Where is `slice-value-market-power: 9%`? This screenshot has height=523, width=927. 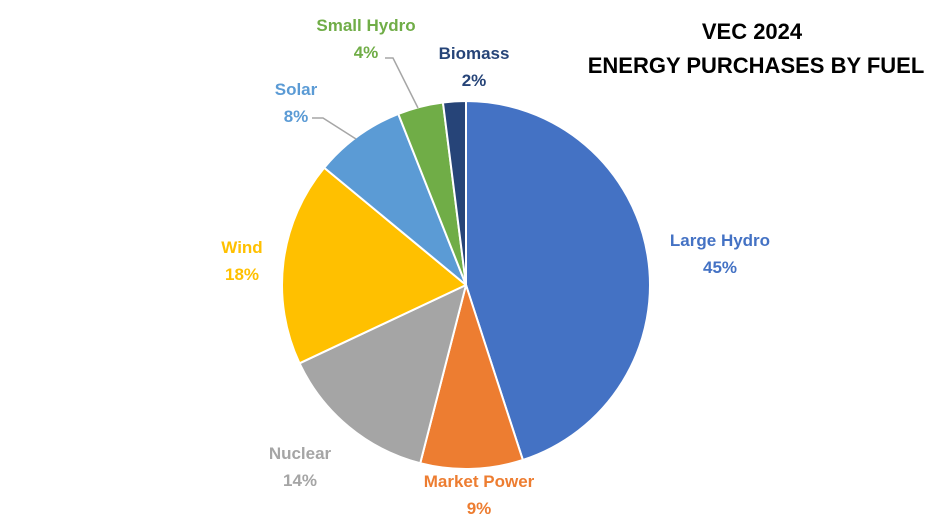 slice-value-market-power: 9% is located at coordinates (479, 508).